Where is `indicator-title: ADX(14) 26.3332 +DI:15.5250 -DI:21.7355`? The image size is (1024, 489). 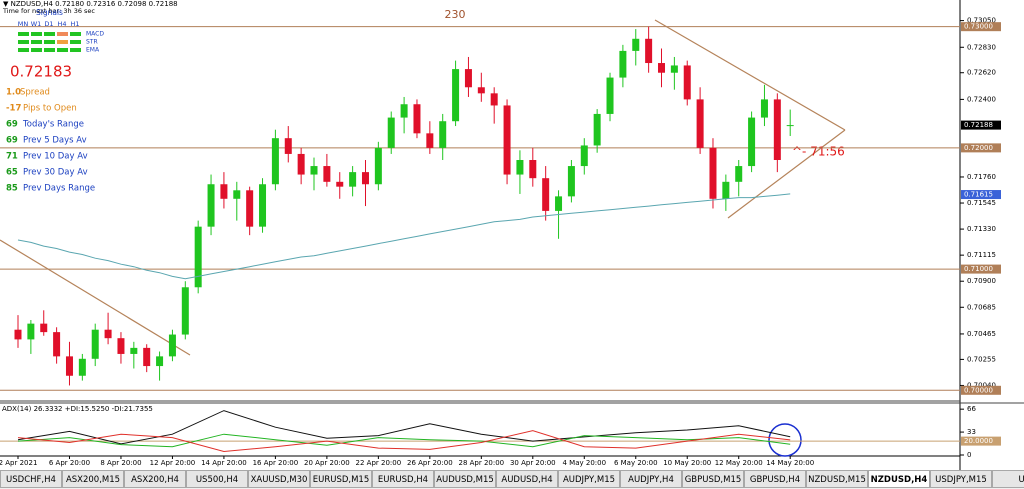
indicator-title: ADX(14) 26.3332 +DI:15.5250 -DI:21.7355 is located at coordinates (77, 409).